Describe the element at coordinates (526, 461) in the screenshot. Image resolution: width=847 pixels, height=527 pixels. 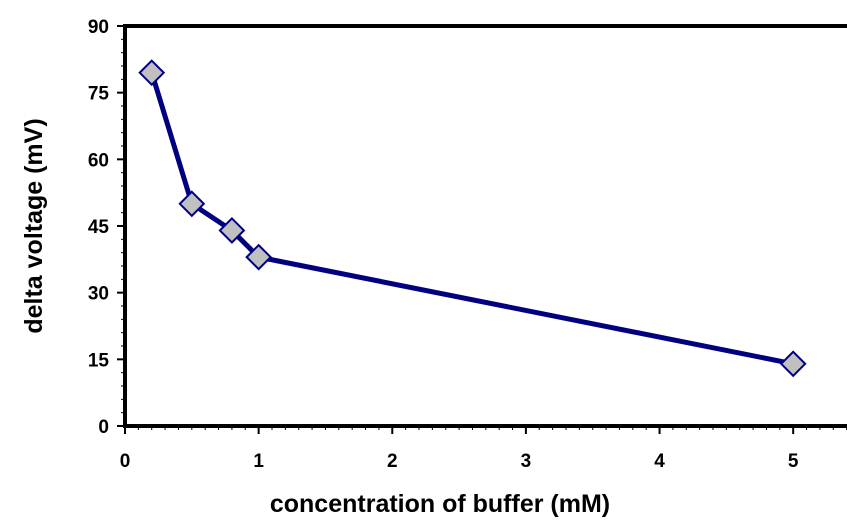
I see `x-tick-label: 3` at that location.